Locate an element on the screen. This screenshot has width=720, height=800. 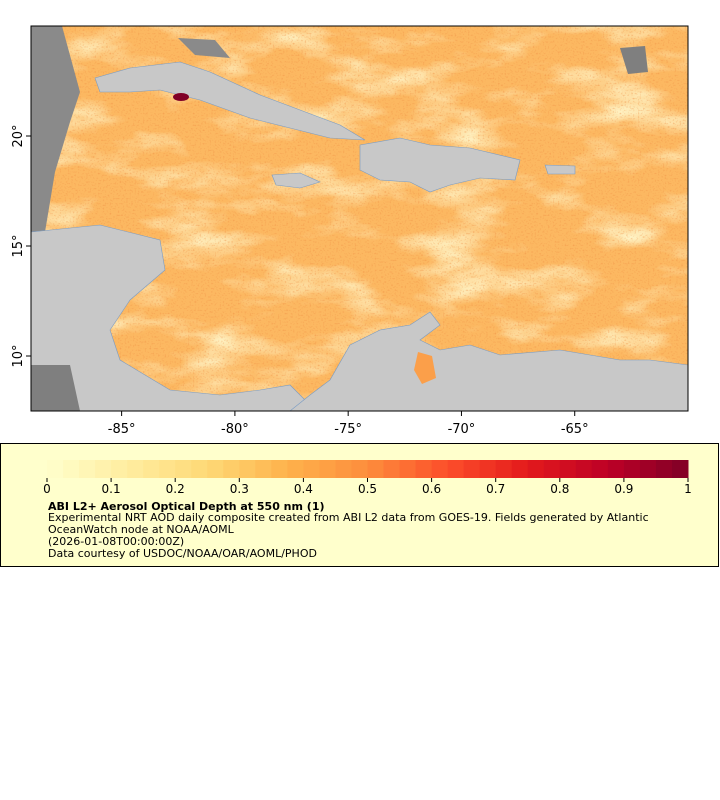
colorbar-tick-label: 0.7 is located at coordinates (495, 489).